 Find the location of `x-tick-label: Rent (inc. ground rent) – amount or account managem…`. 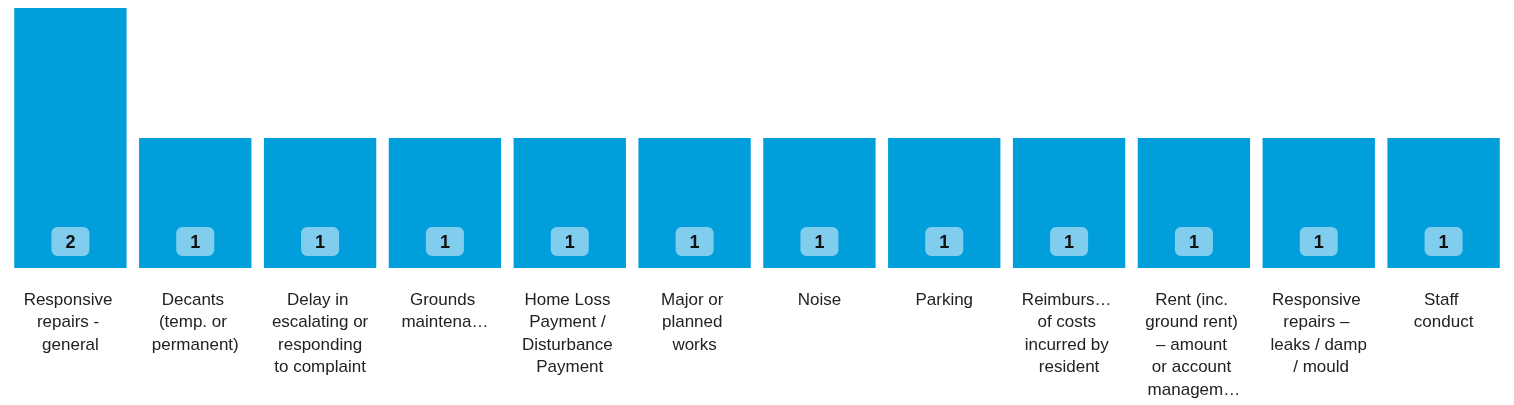

x-tick-label: Rent (inc. ground rent) – amount or account managem… is located at coordinates (1194, 344).